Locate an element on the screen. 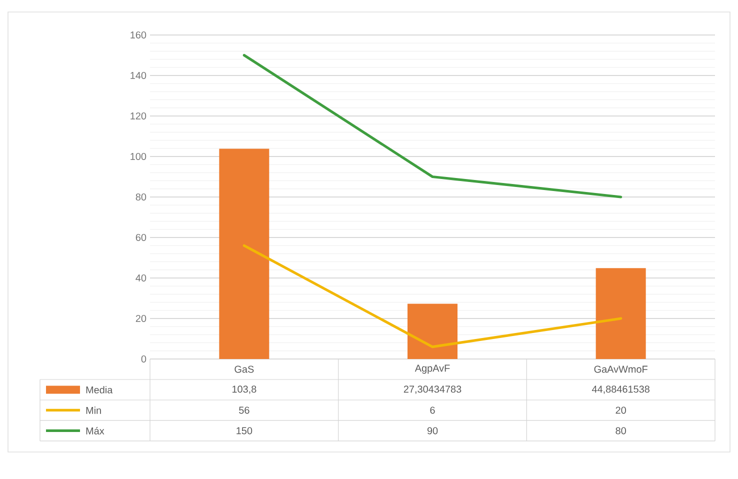 The image size is (738, 479). data-label: 20 is located at coordinates (621, 410).